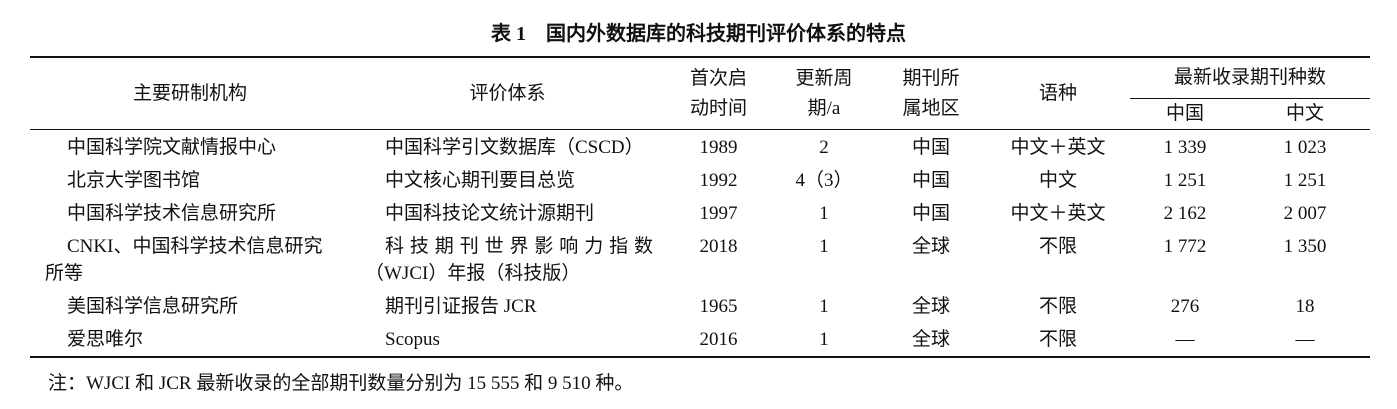  I want to click on header-cell: 主要研制机构, so click(189, 93).